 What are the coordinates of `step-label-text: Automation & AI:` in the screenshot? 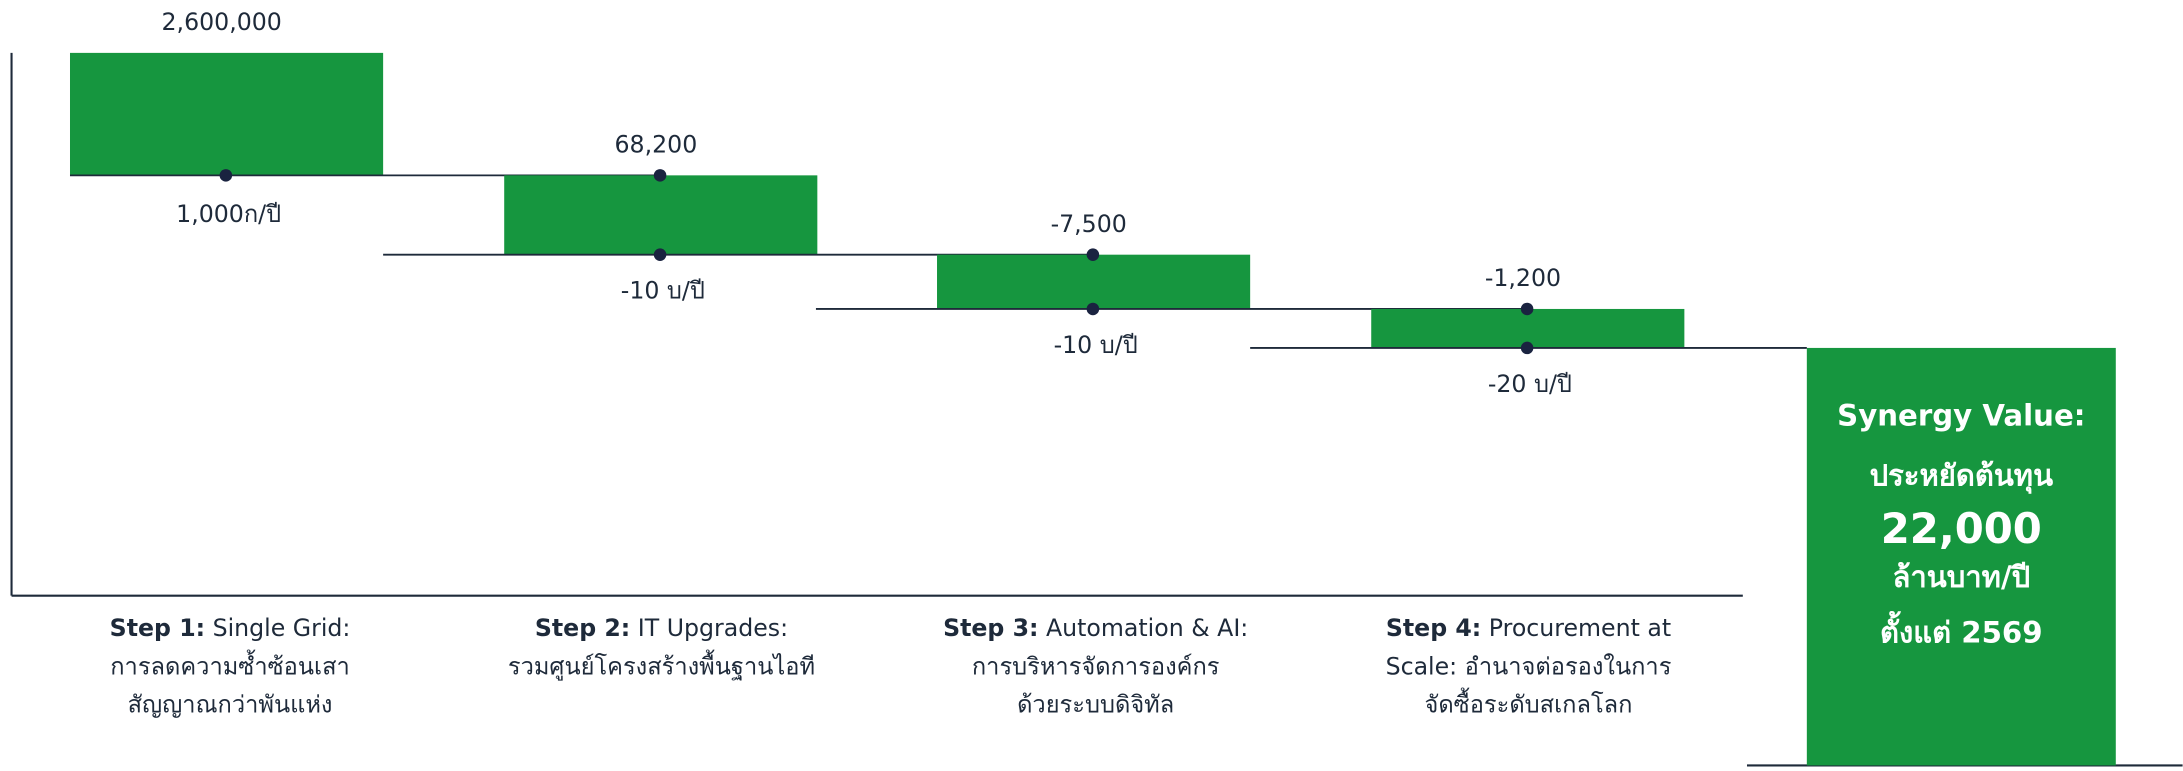 It's located at (1143, 628).